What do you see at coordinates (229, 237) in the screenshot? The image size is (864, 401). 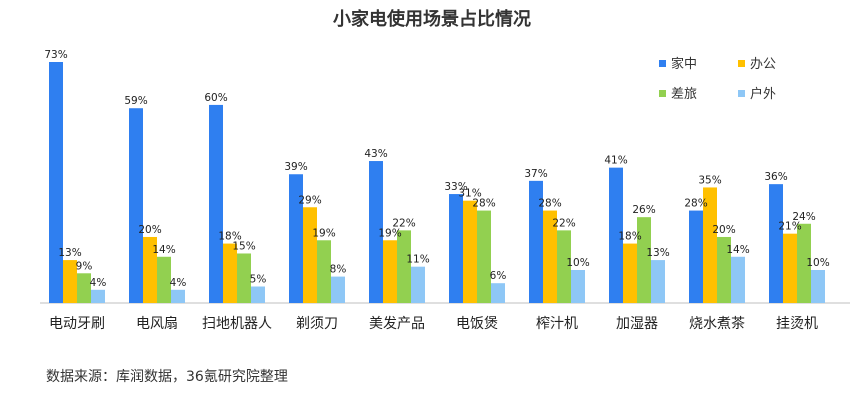 I see `value-label-2-1: 18%` at bounding box center [229, 237].